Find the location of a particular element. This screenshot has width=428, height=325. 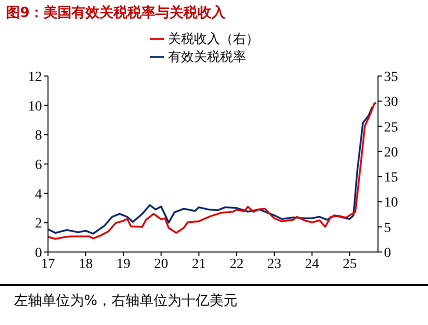

y-tick-label: 2 is located at coordinates (38, 224).